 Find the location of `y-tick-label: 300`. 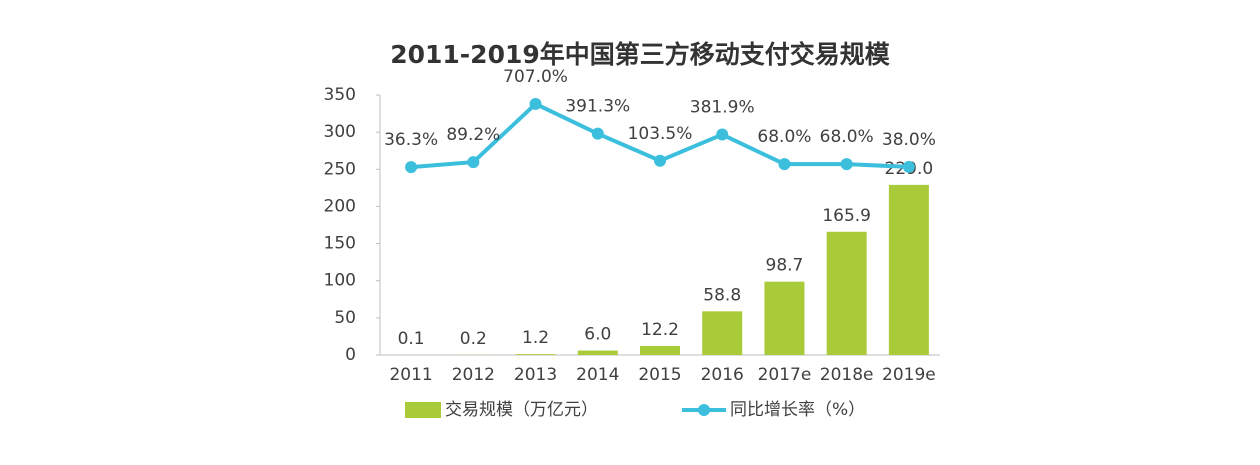

y-tick-label: 300 is located at coordinates (340, 132).